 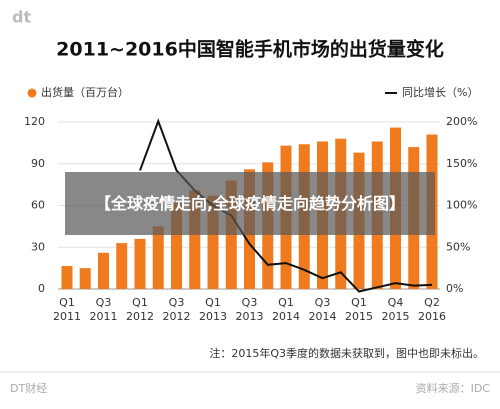 What do you see at coordinates (346, 353) in the screenshot?
I see `note: 注：2015年Q3季度的数据未获取到，图中也即未标出。` at bounding box center [346, 353].